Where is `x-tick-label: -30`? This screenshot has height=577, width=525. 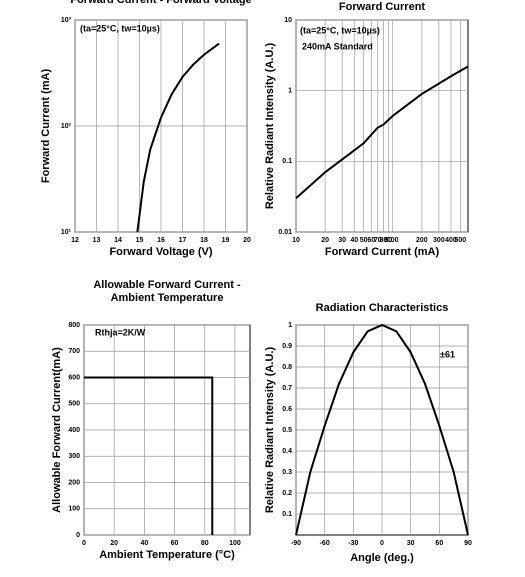
x-tick-label: -30 is located at coordinates (353, 543).